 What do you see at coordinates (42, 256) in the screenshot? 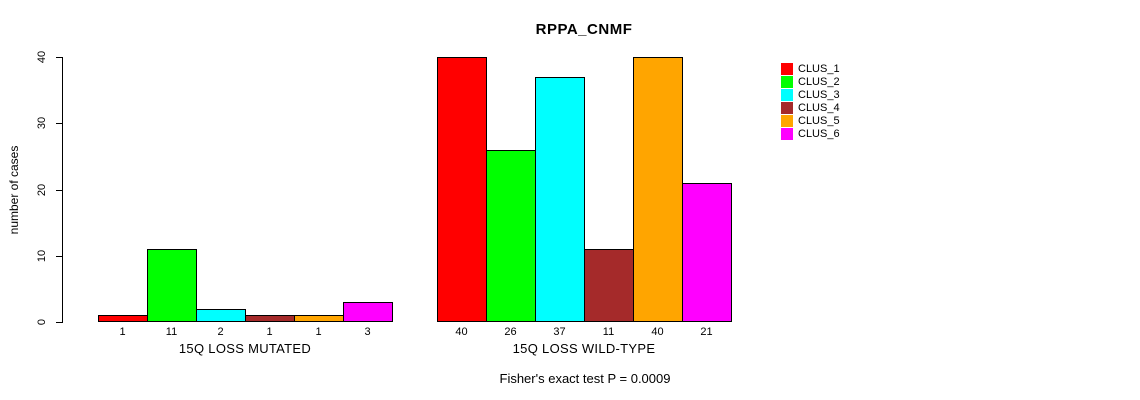
I see `y-tick-label: 10` at bounding box center [42, 256].